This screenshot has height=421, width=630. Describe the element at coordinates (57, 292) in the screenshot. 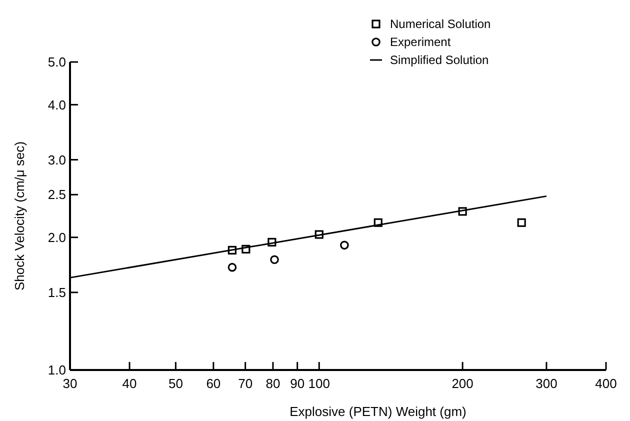

I see `y-tick-label: 1.5` at that location.